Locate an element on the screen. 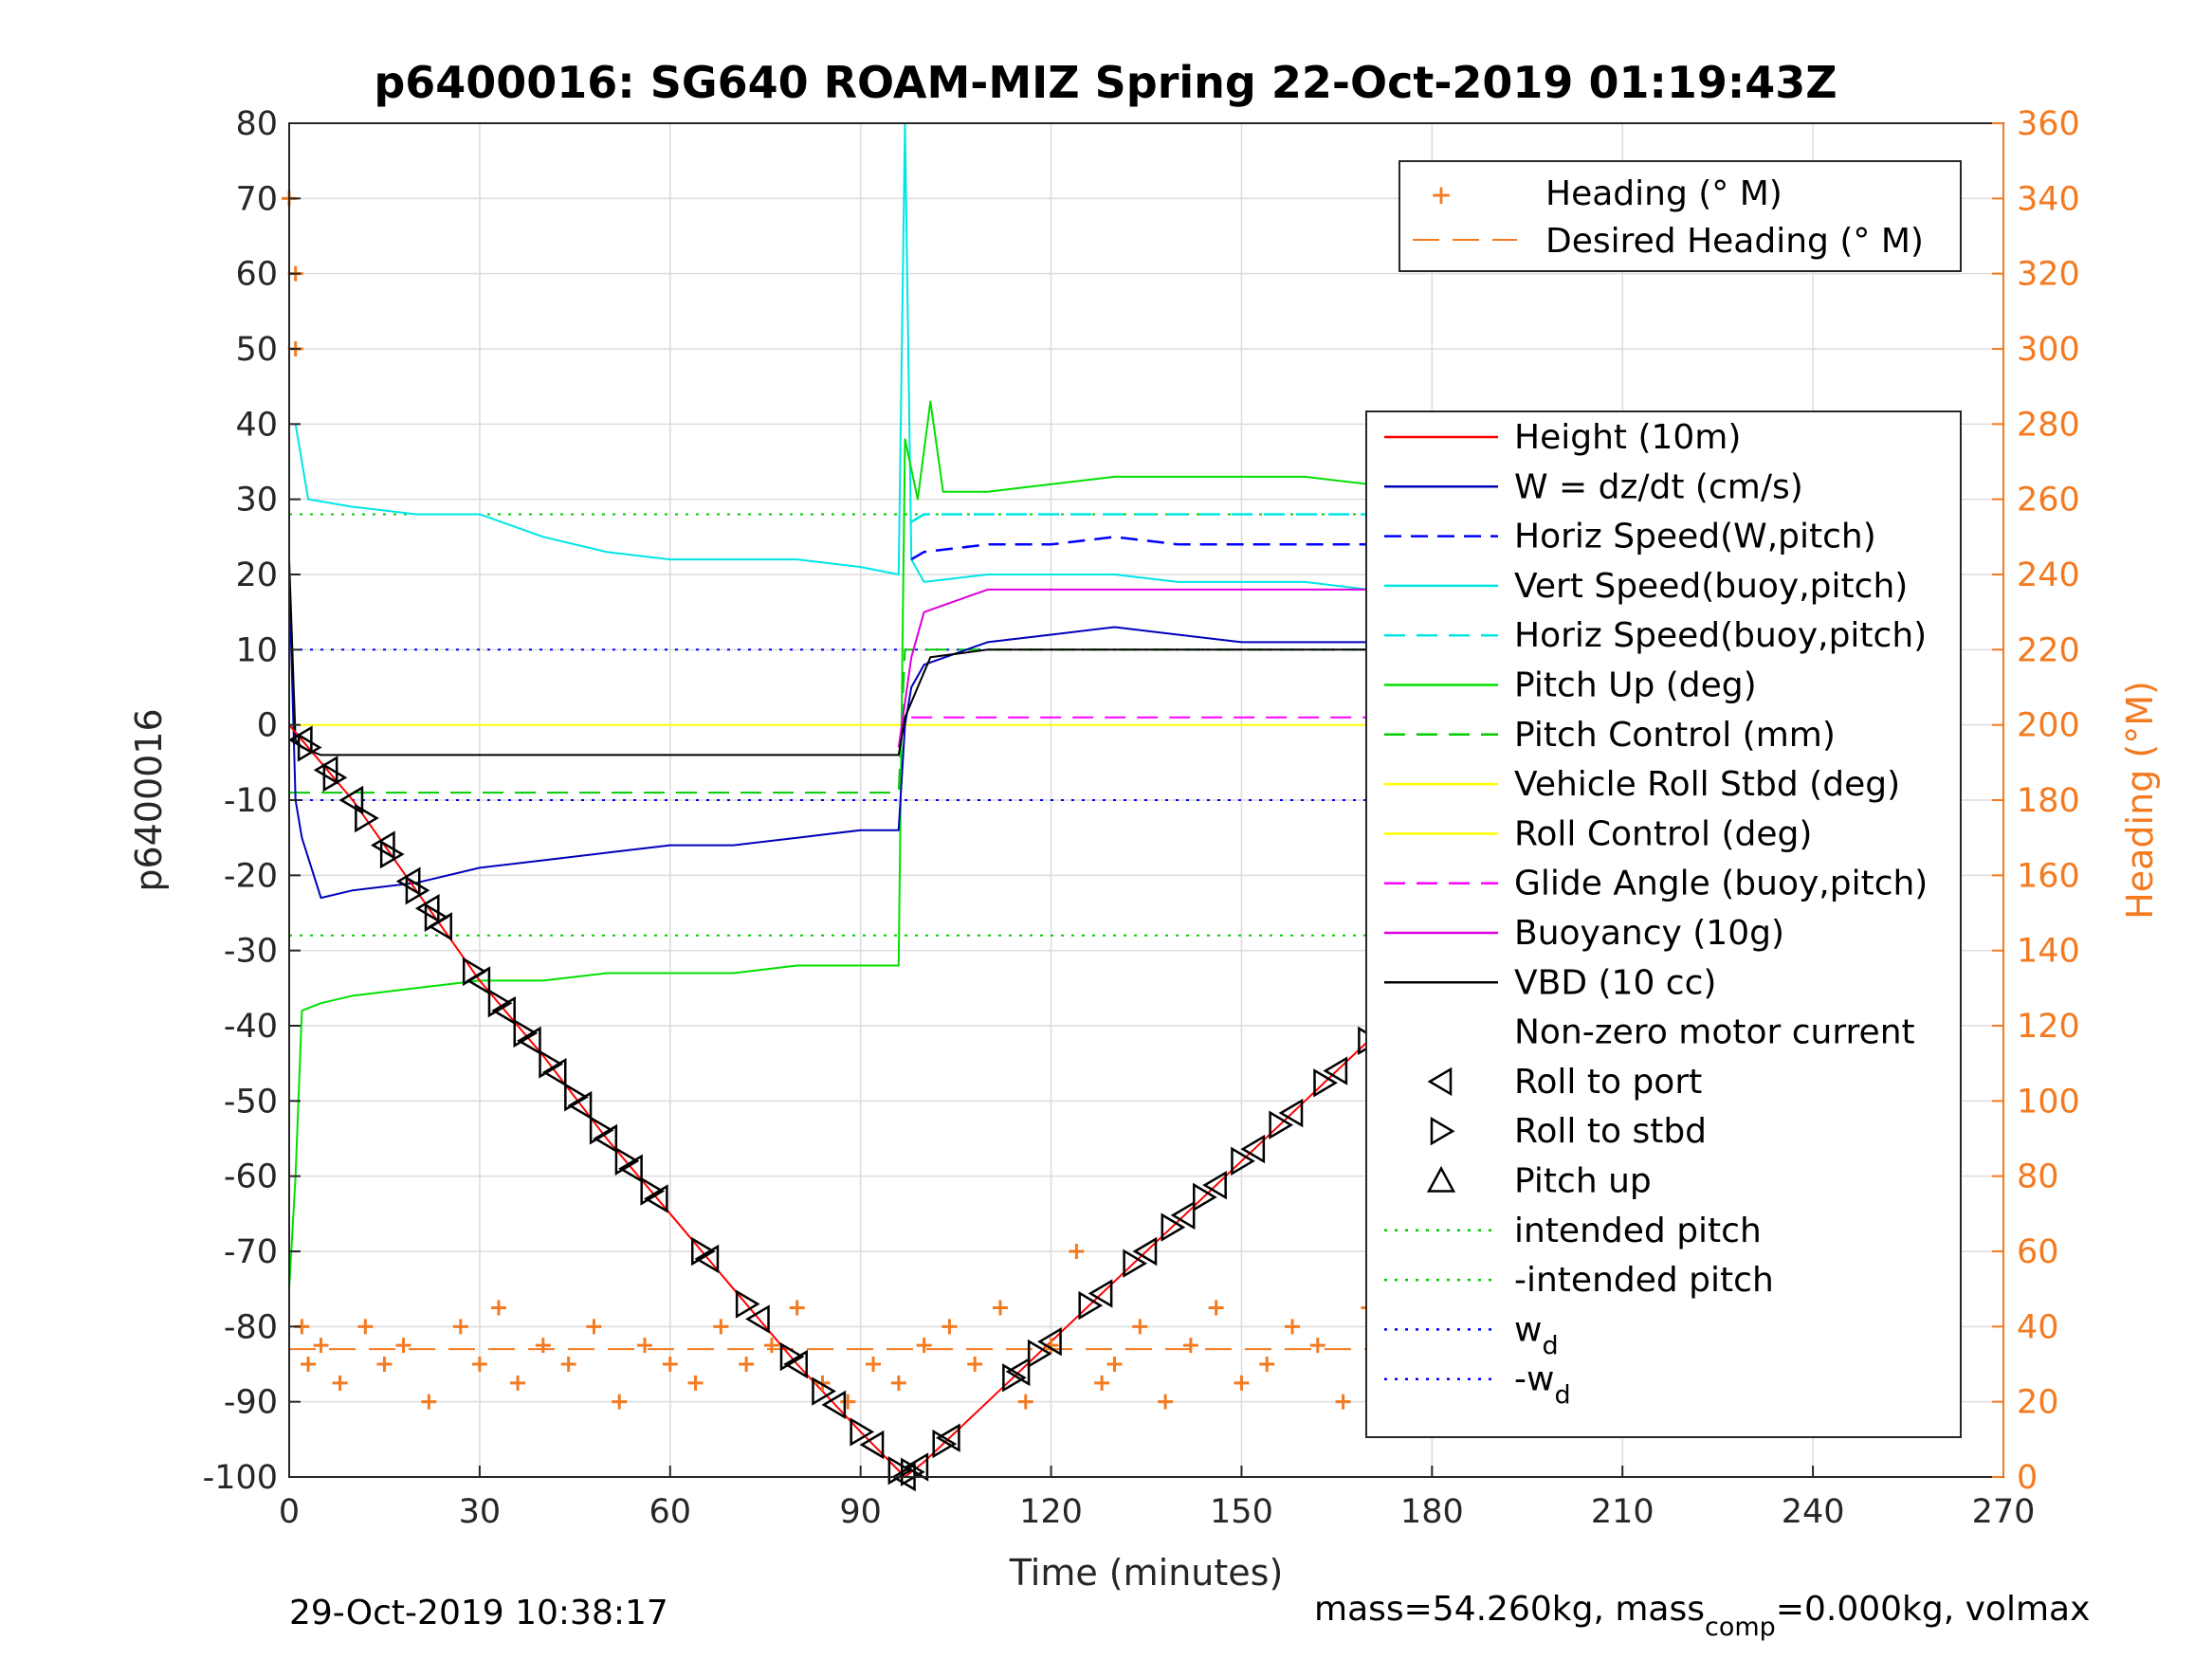 The image size is (2212, 1659). y-tick-label: -10 is located at coordinates (251, 801).